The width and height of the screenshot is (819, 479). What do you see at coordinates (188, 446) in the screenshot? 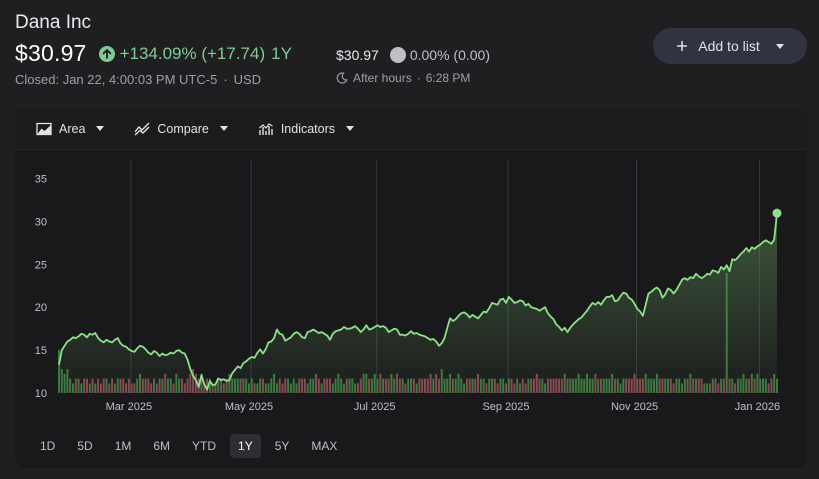
I see `range-selector: 1D 5D 1M 6M YTD 1Y 5Y MAX` at bounding box center [188, 446].